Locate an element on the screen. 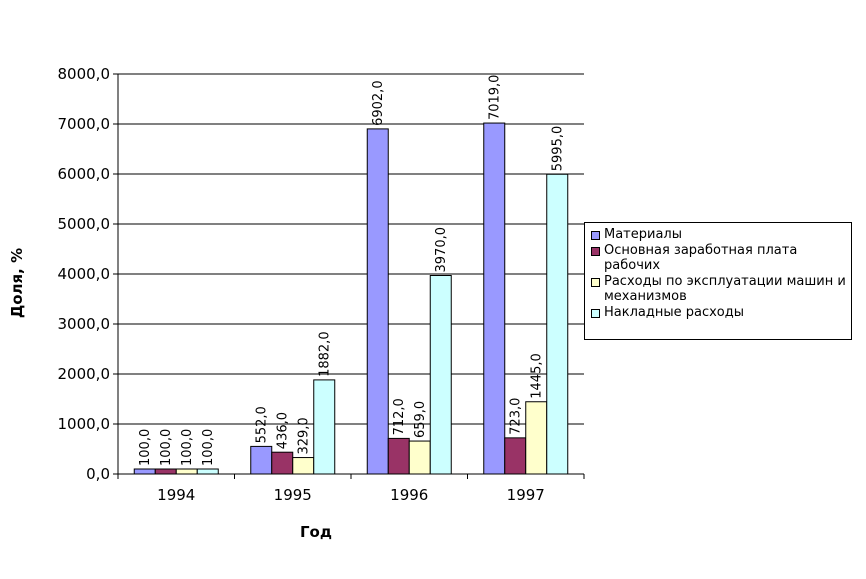 The height and width of the screenshot is (579, 866). y-tick-label: 1000,0 is located at coordinates (84, 424).